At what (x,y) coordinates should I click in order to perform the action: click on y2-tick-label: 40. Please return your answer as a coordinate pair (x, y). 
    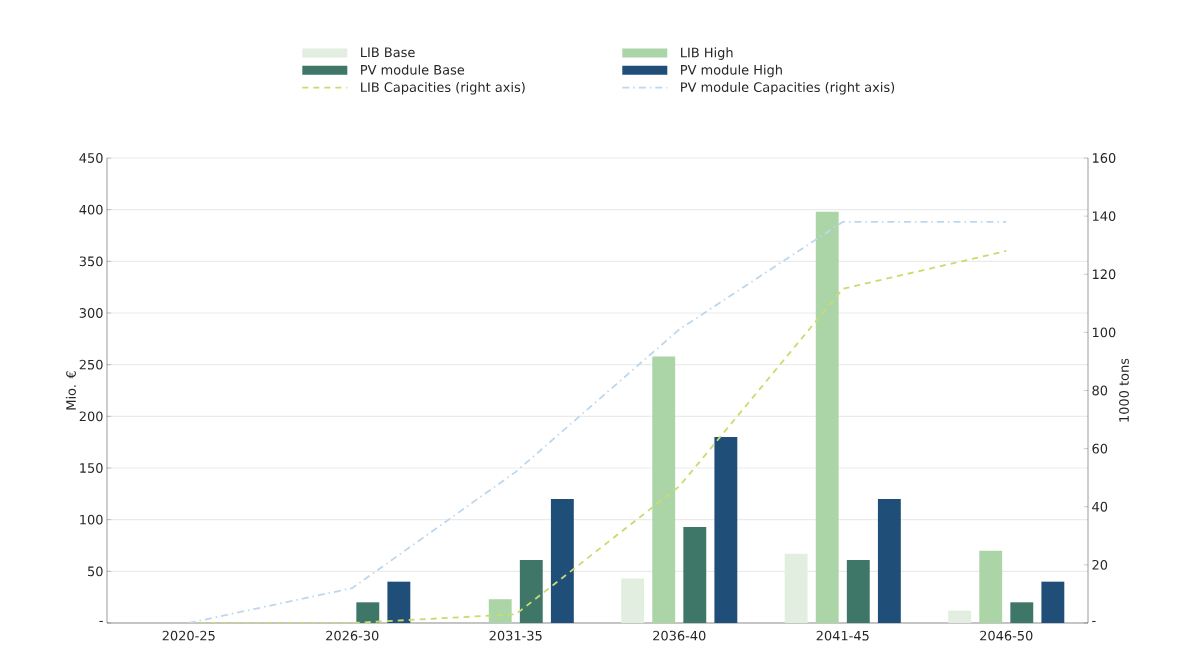
    Looking at the image, I should click on (1100, 506).